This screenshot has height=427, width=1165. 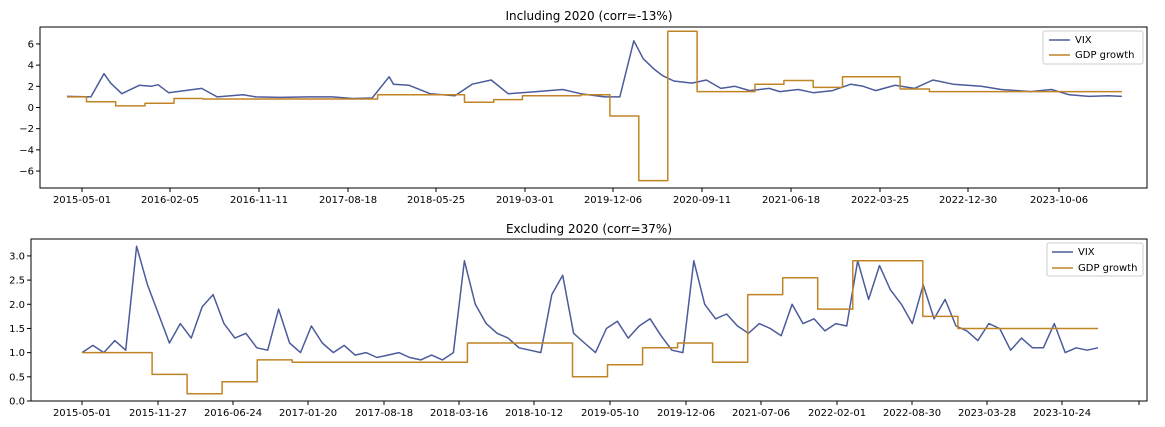 I want to click on y-tick-label: 0.0, so click(x=17, y=402).